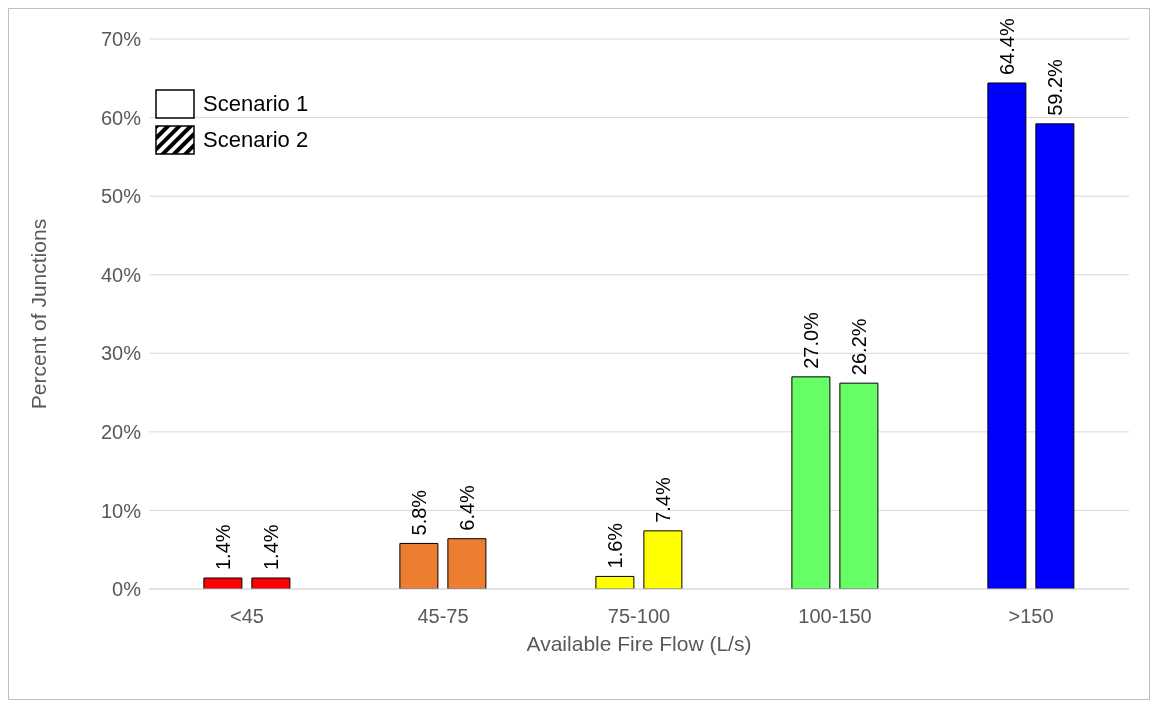 Image resolution: width=1156 pixels, height=708 pixels. Describe the element at coordinates (121, 510) in the screenshot. I see `y-tick-label: 10%` at that location.